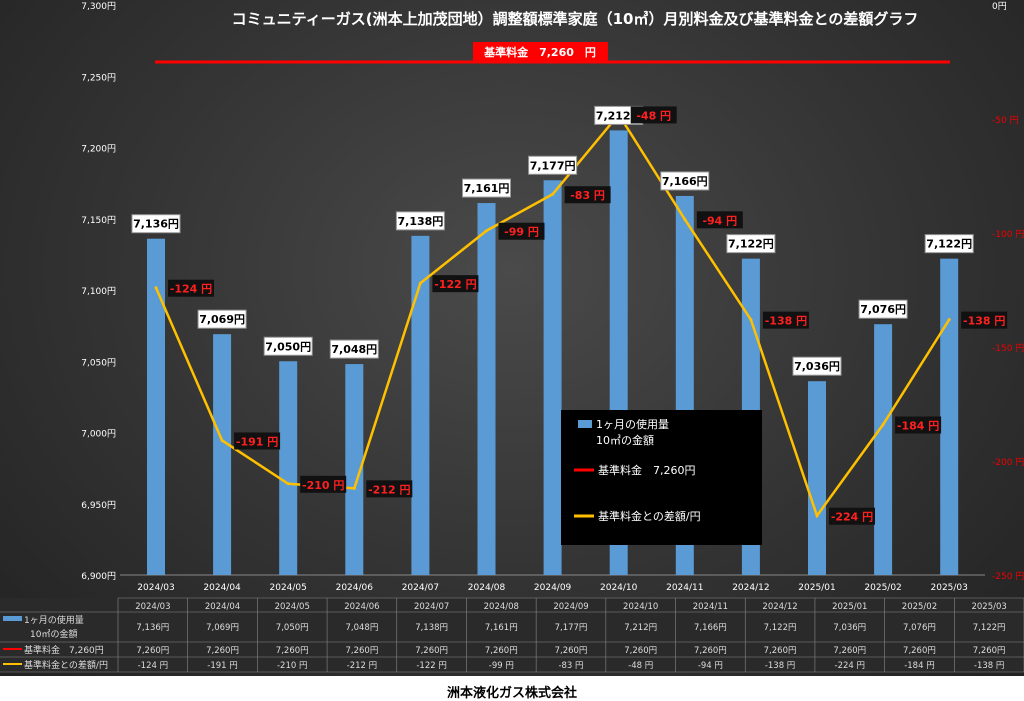 The image size is (1024, 701). What do you see at coordinates (1008, 348) in the screenshot?
I see `right-tick-label: -150 円` at bounding box center [1008, 348].